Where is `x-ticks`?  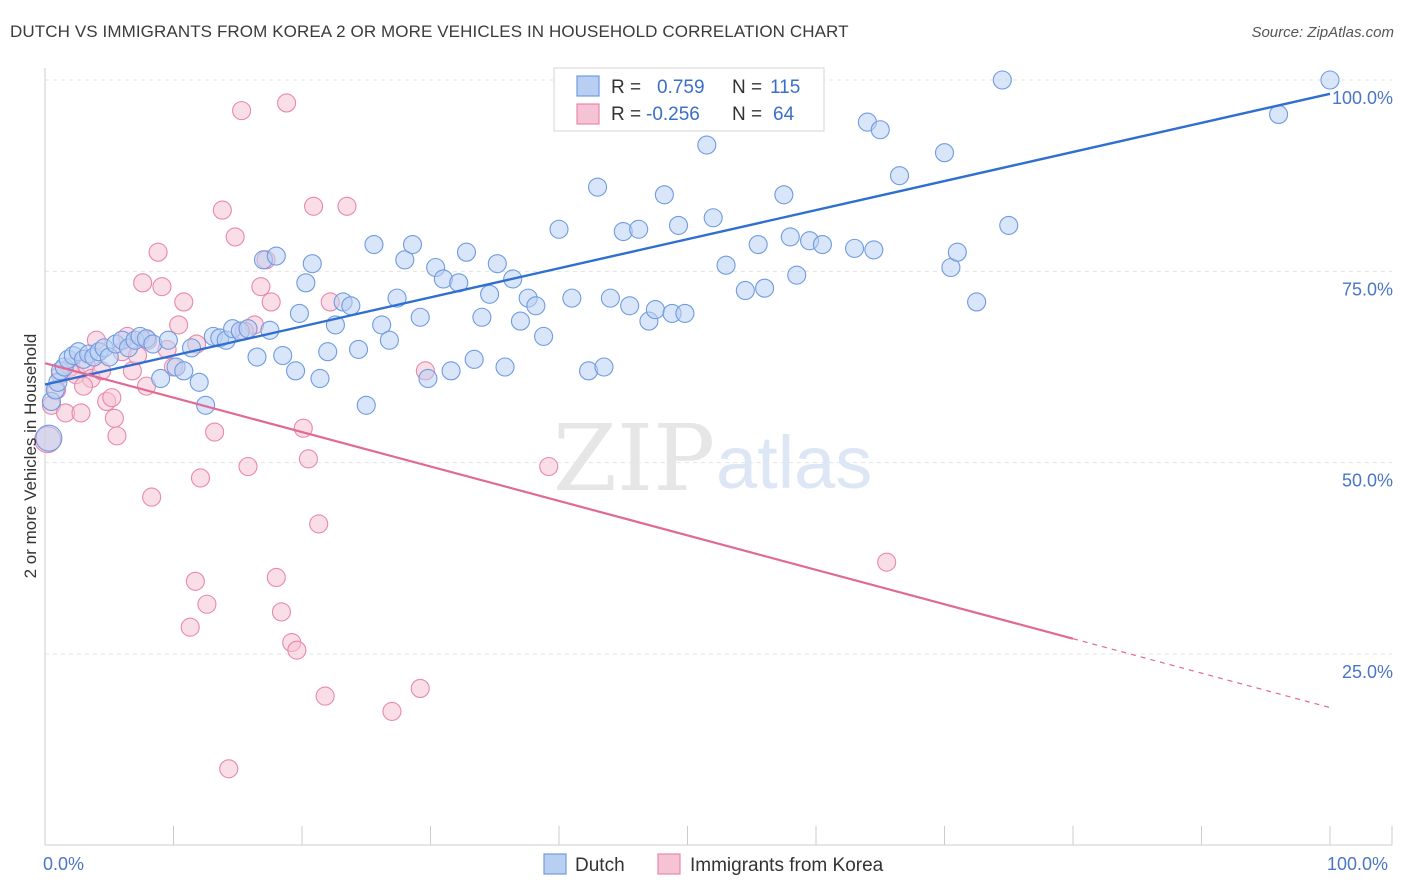 x-ticks is located at coordinates (783, 835).